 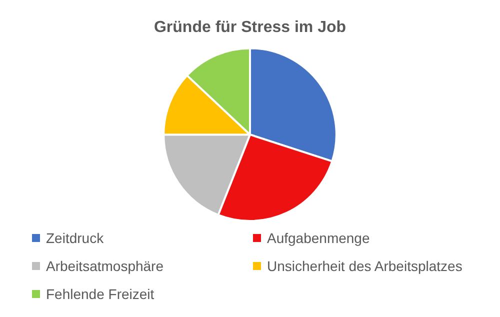 I want to click on legend-label: Arbeitsatmosphäre, so click(x=105, y=266).